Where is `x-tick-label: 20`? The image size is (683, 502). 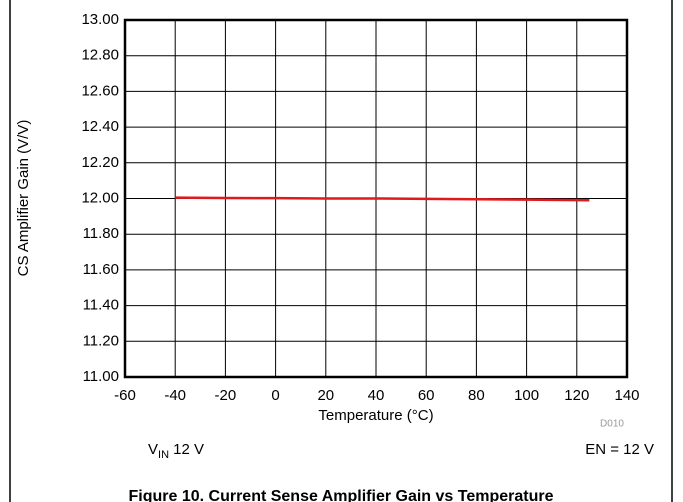
x-tick-label: 20 is located at coordinates (325, 395).